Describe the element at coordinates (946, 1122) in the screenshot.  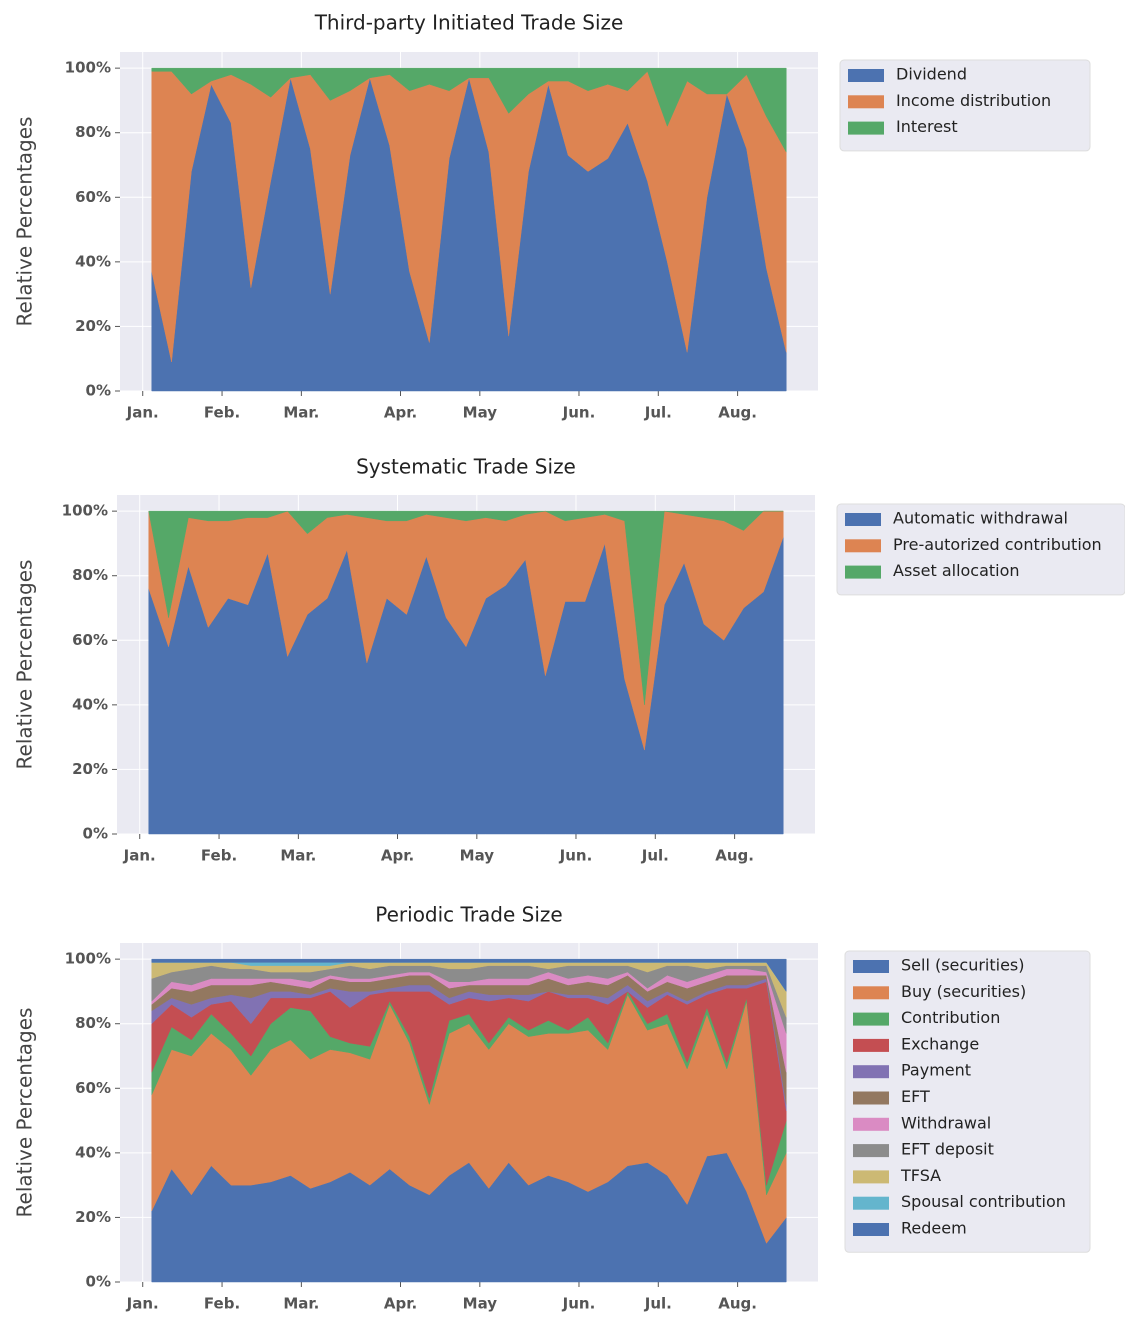
I see `legend-label: Withdrawal` at that location.